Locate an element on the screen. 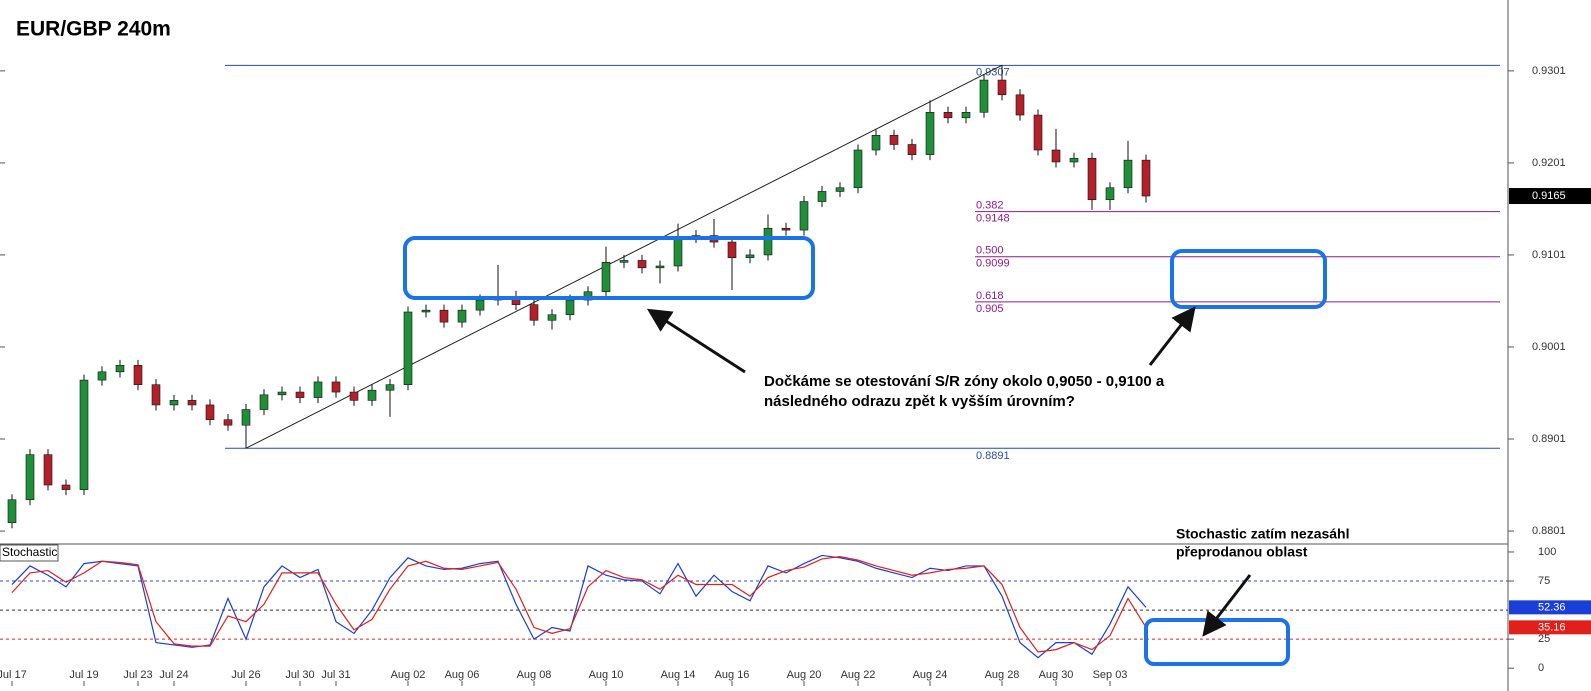 This screenshot has width=1591, height=691. x-tick-label: Jul 30 is located at coordinates (299, 675).